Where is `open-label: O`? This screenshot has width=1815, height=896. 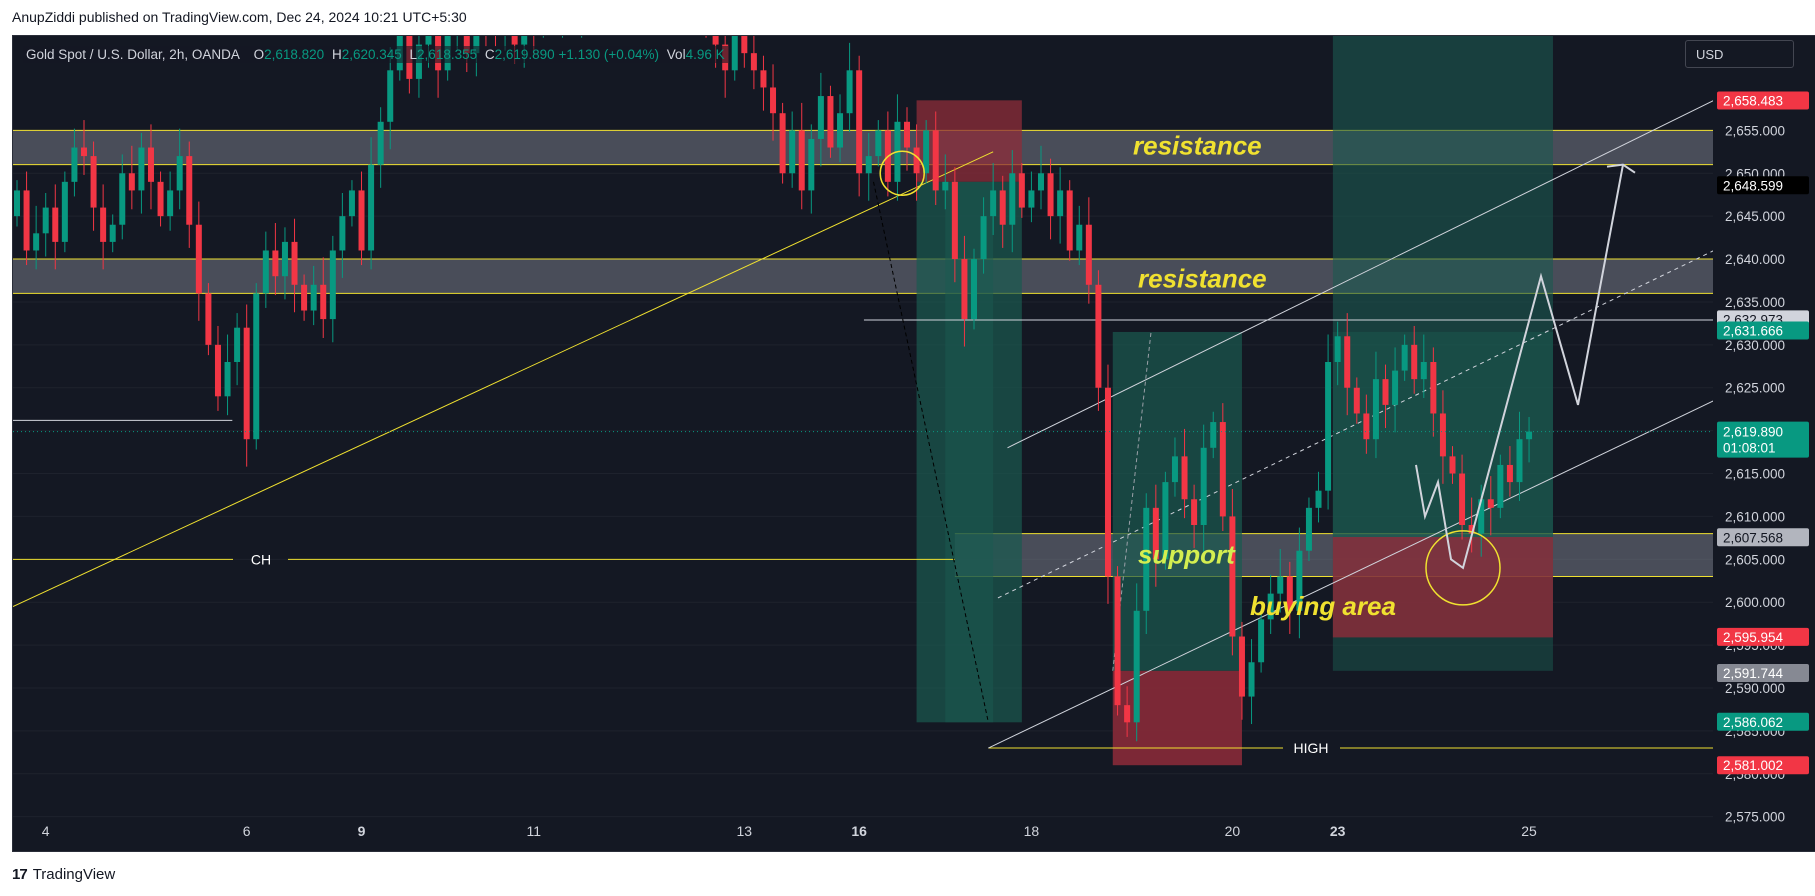 open-label: O is located at coordinates (259, 54).